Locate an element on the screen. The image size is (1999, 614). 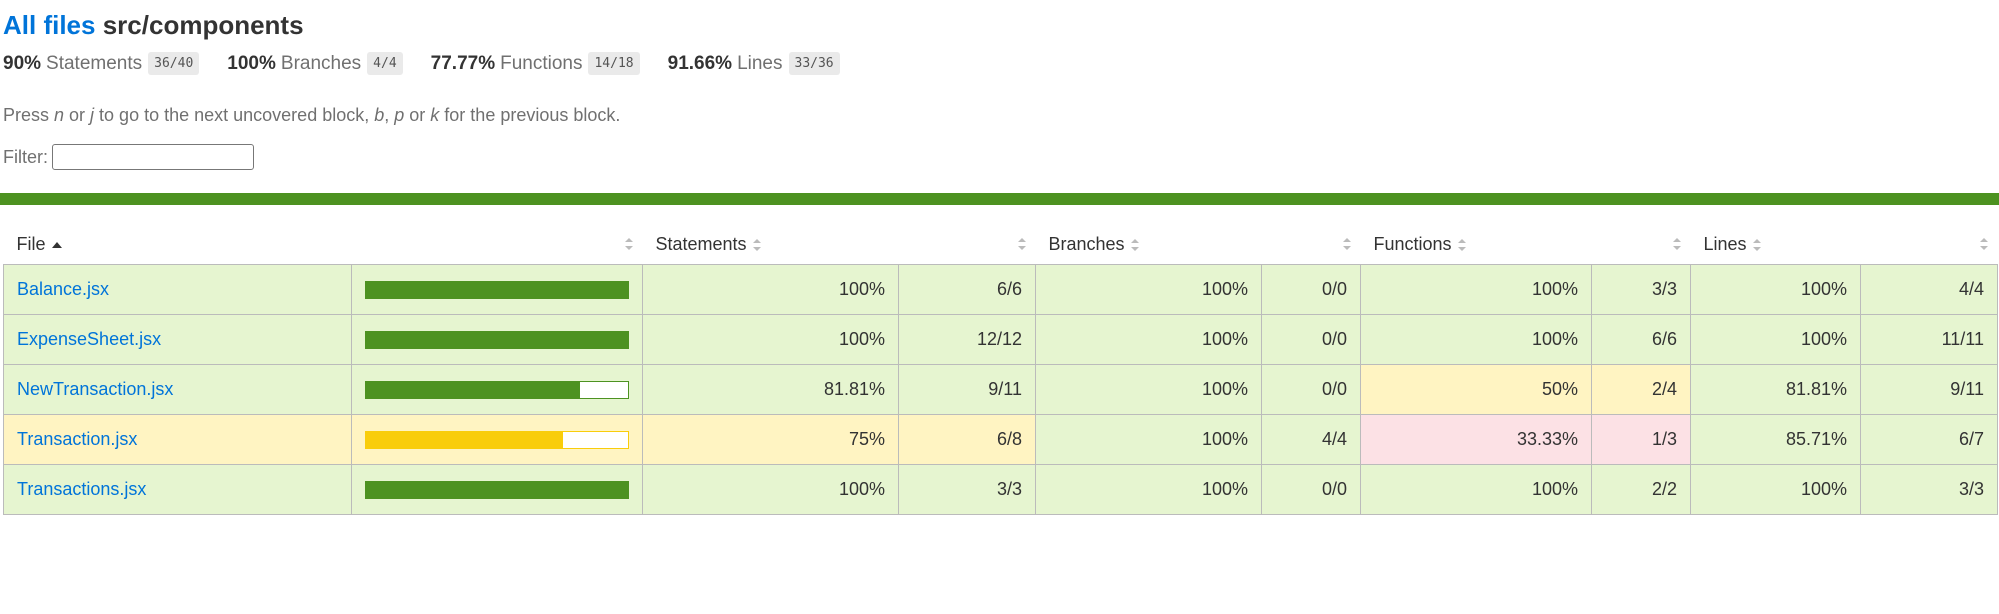
lines-pct-cell: 81.81% is located at coordinates (1775, 389).